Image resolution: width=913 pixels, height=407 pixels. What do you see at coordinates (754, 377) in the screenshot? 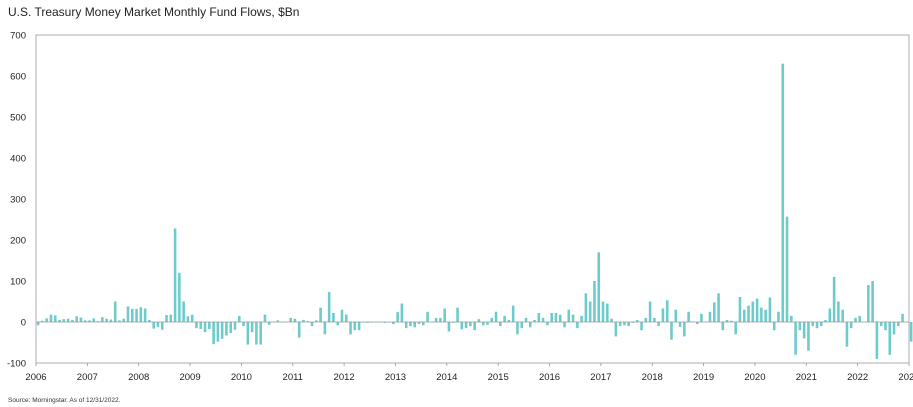
I see `x-tick-label: 2020` at bounding box center [754, 377].